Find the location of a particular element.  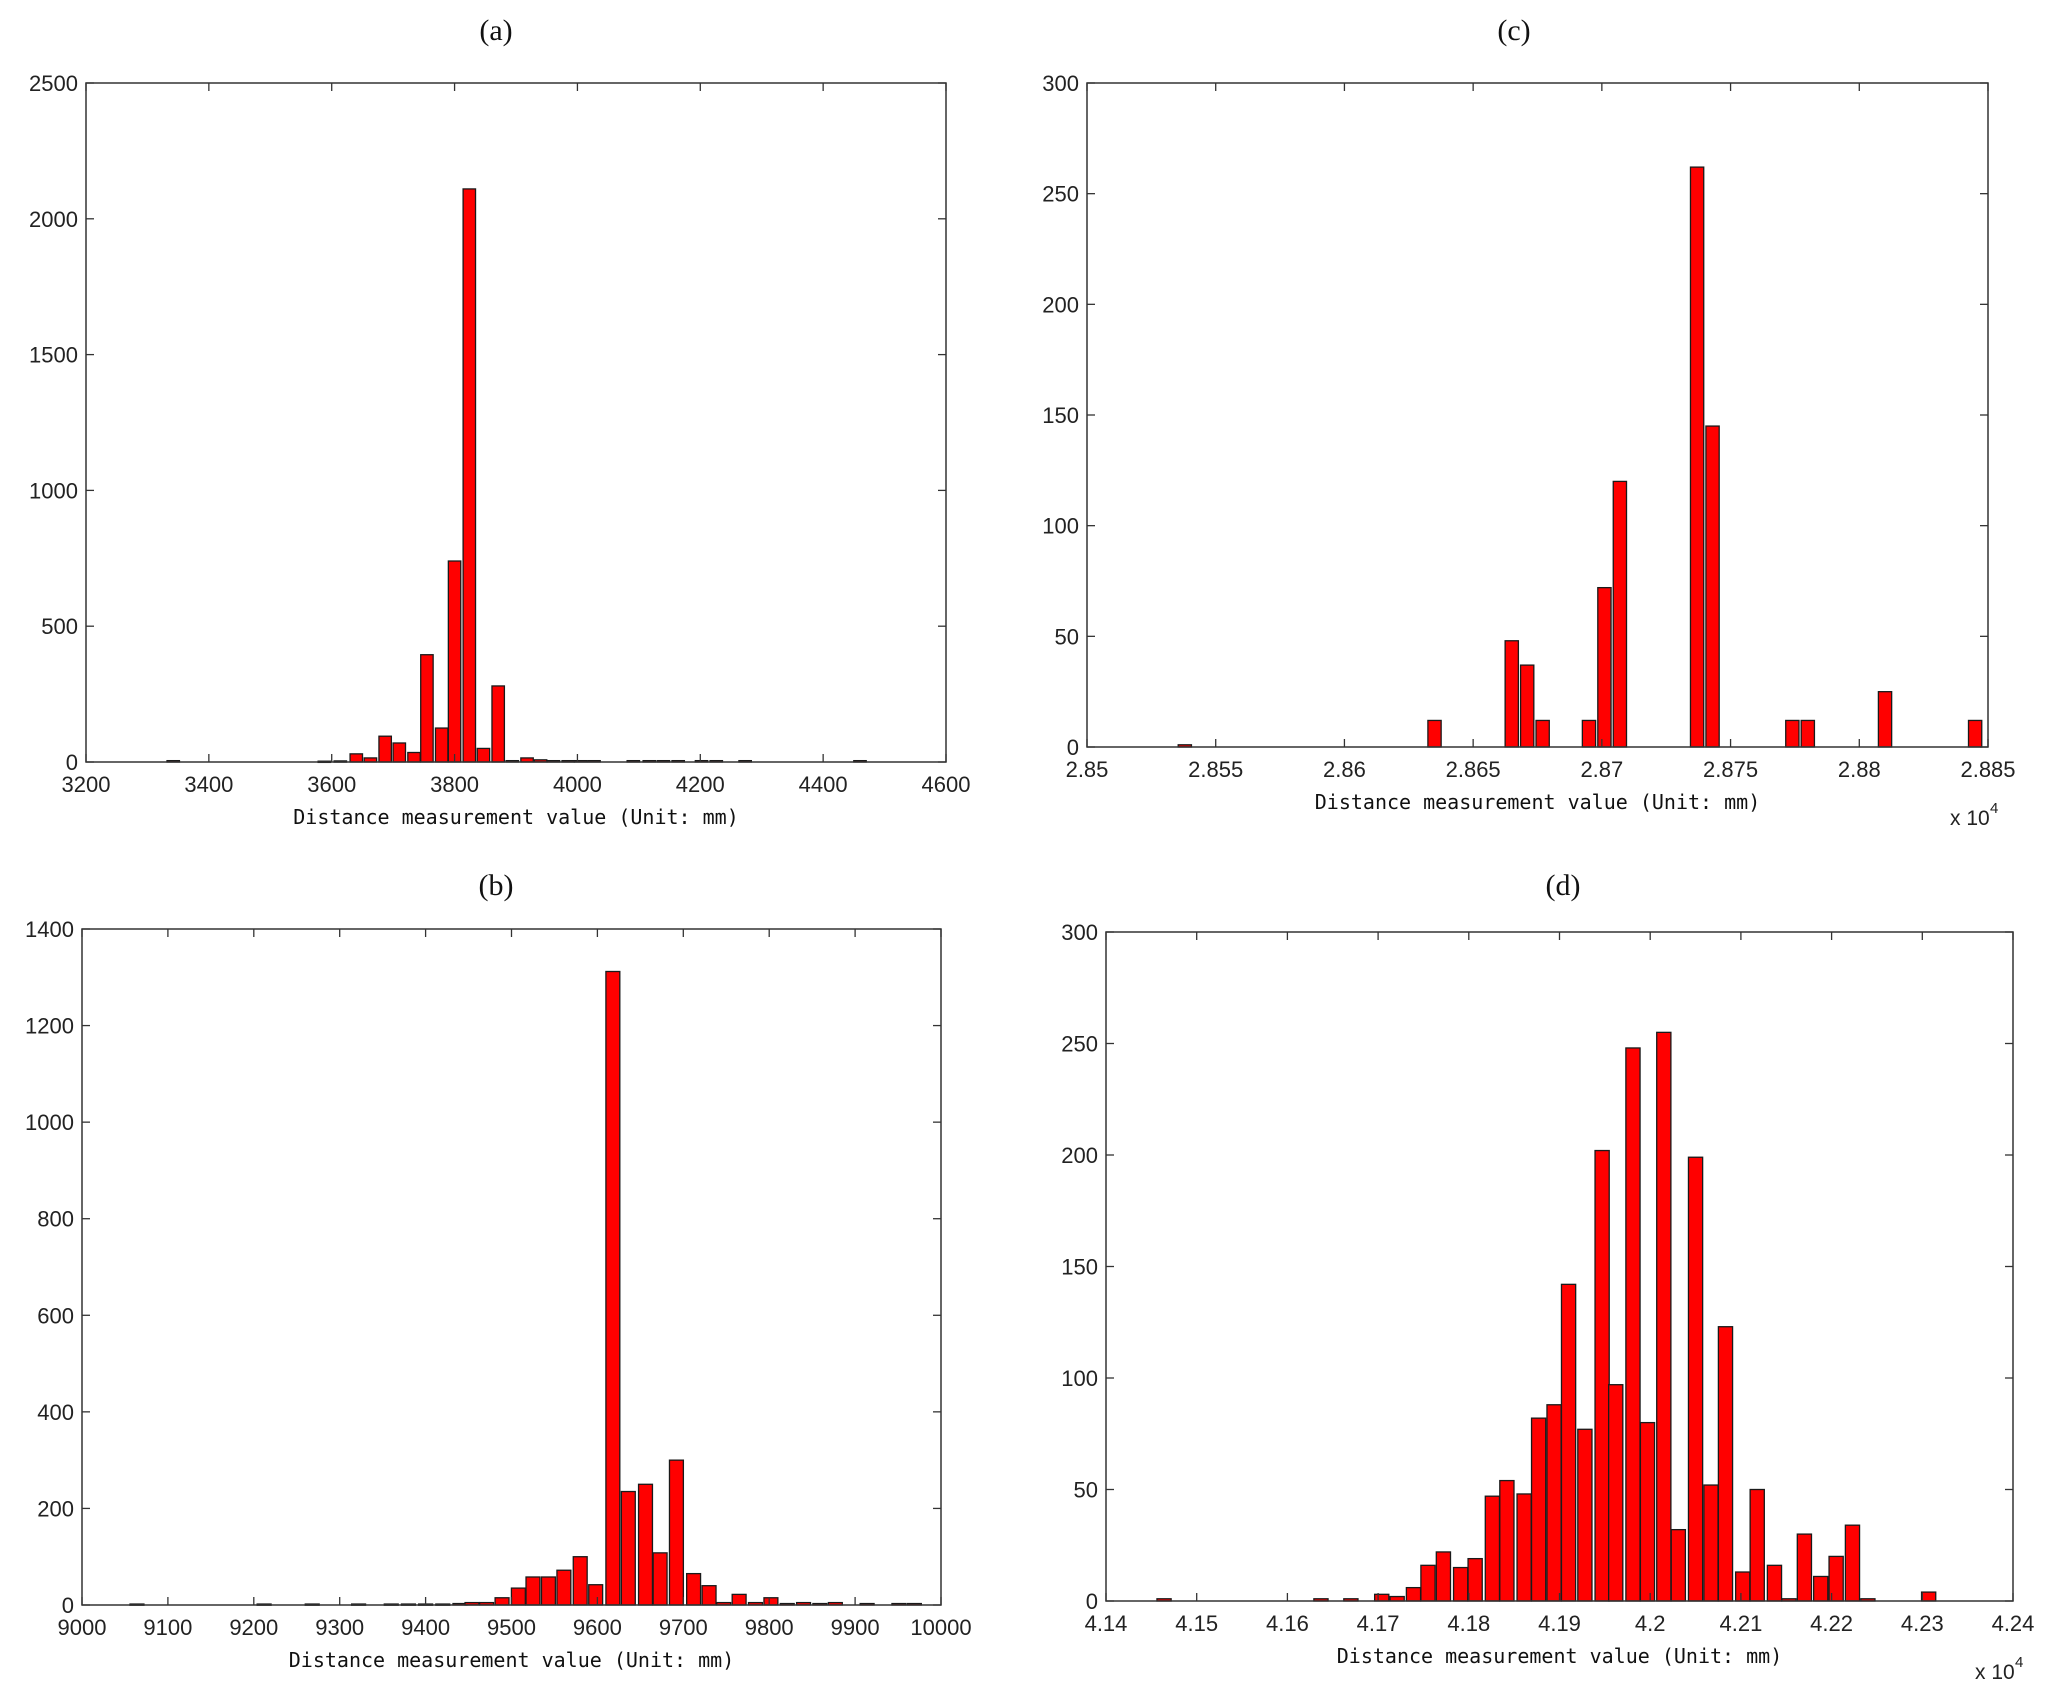

x-tick-label: 2.875 is located at coordinates (1730, 769).